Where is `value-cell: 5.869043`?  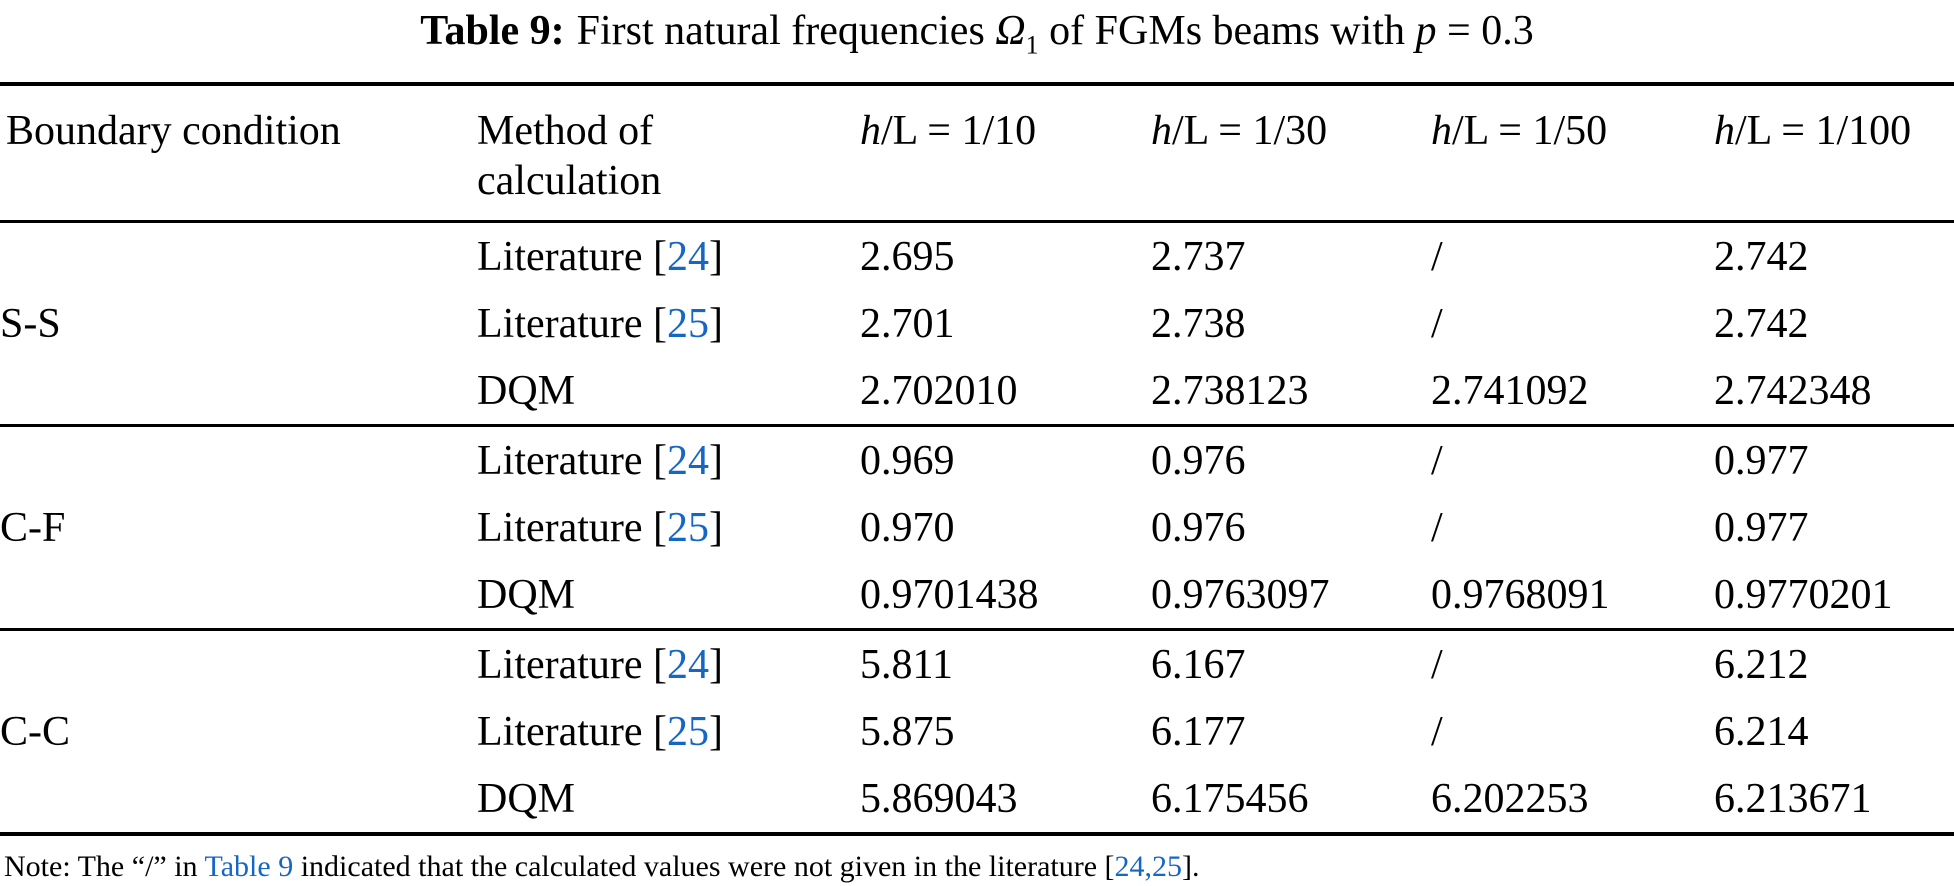
value-cell: 5.869043 is located at coordinates (939, 798).